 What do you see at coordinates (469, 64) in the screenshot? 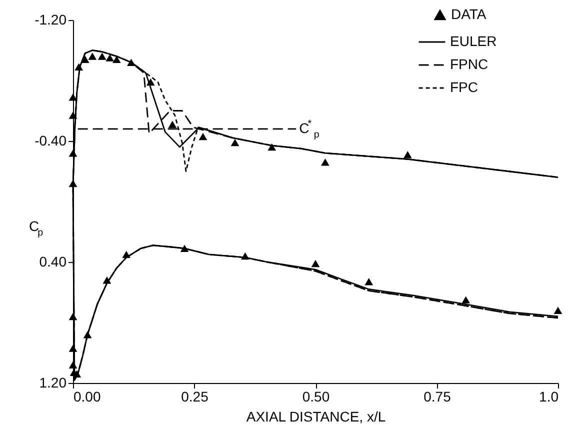
I see `legend-label: FPNC` at bounding box center [469, 64].